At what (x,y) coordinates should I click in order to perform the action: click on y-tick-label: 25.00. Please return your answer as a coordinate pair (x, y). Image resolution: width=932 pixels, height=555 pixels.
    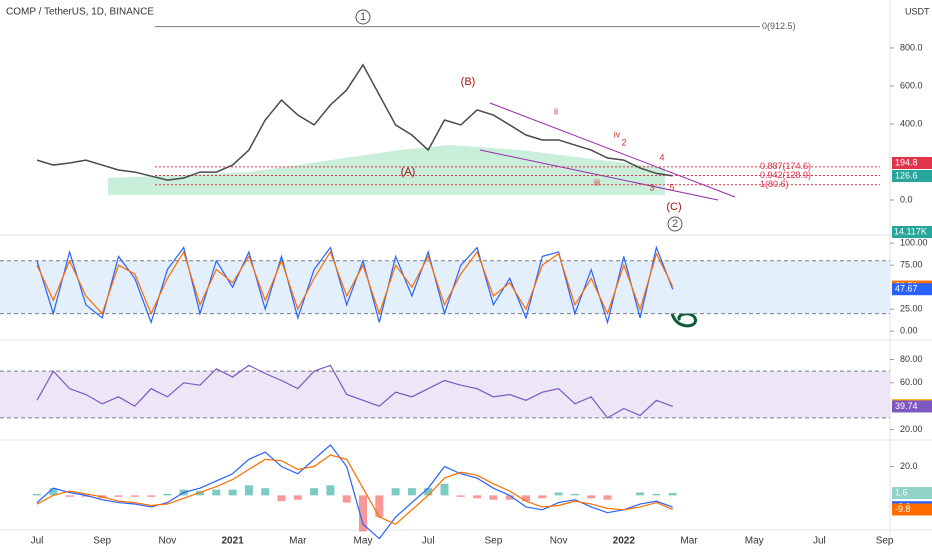
    Looking at the image, I should click on (911, 309).